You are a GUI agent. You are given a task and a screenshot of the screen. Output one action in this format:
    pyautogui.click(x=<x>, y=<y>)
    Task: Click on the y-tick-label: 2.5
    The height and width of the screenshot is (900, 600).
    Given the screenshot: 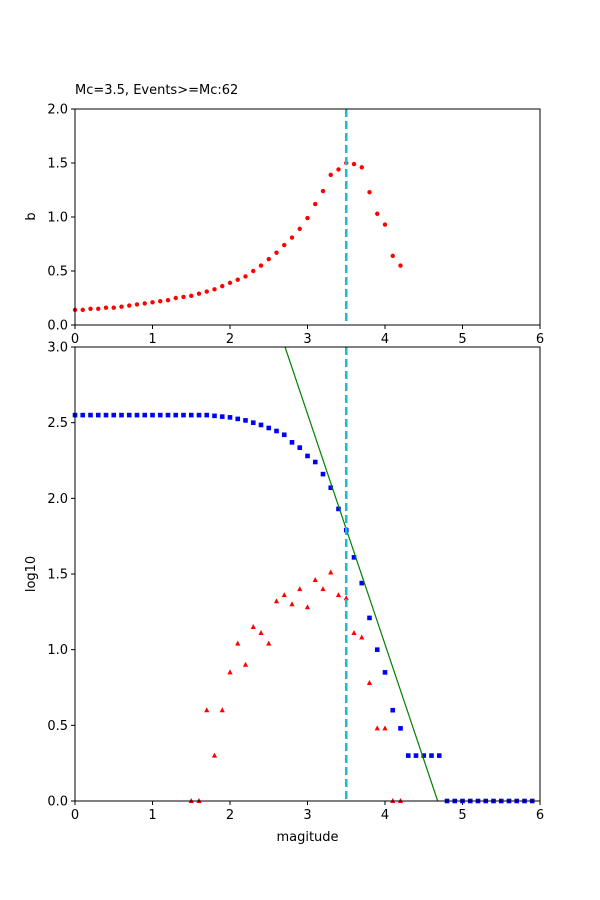 What is the action you would take?
    pyautogui.click(x=57, y=423)
    